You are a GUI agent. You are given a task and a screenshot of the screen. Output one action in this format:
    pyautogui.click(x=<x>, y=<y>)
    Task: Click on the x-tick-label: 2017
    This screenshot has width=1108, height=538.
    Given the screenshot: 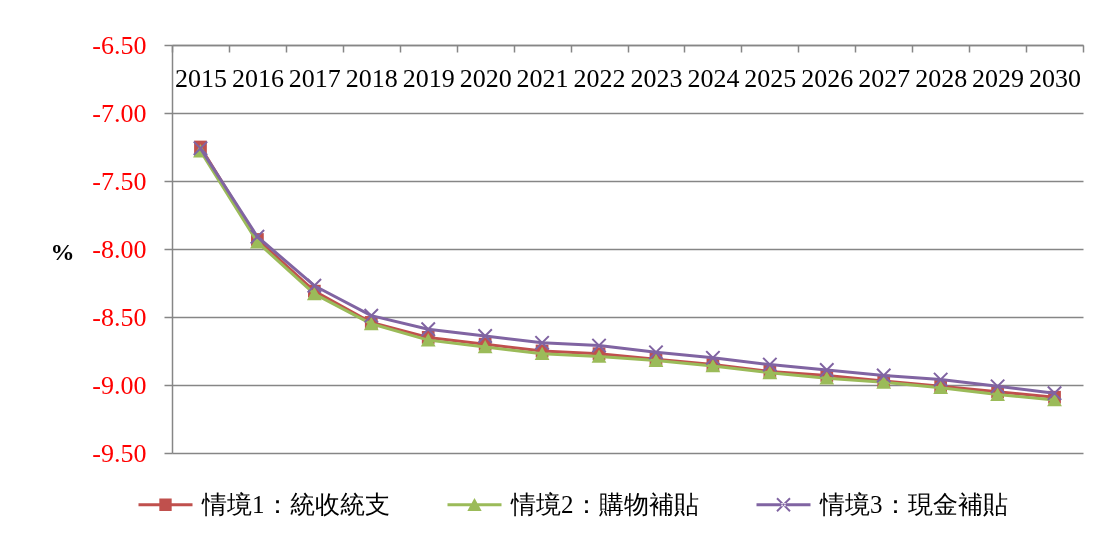 What is the action you would take?
    pyautogui.click(x=314, y=78)
    